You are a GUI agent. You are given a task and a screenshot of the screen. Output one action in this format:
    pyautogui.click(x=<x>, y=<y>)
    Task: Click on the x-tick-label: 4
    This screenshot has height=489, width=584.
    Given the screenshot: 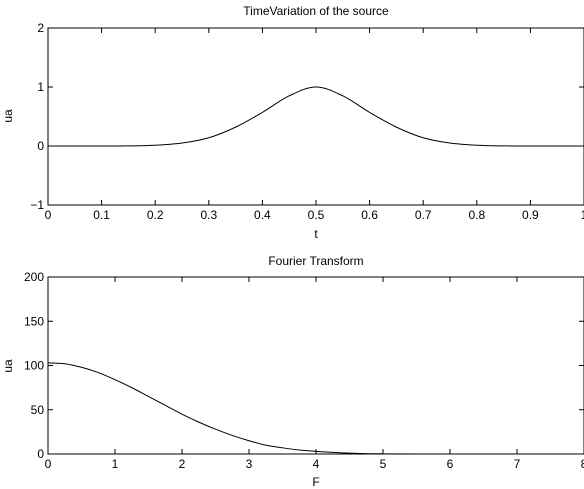 What is the action you would take?
    pyautogui.click(x=316, y=464)
    